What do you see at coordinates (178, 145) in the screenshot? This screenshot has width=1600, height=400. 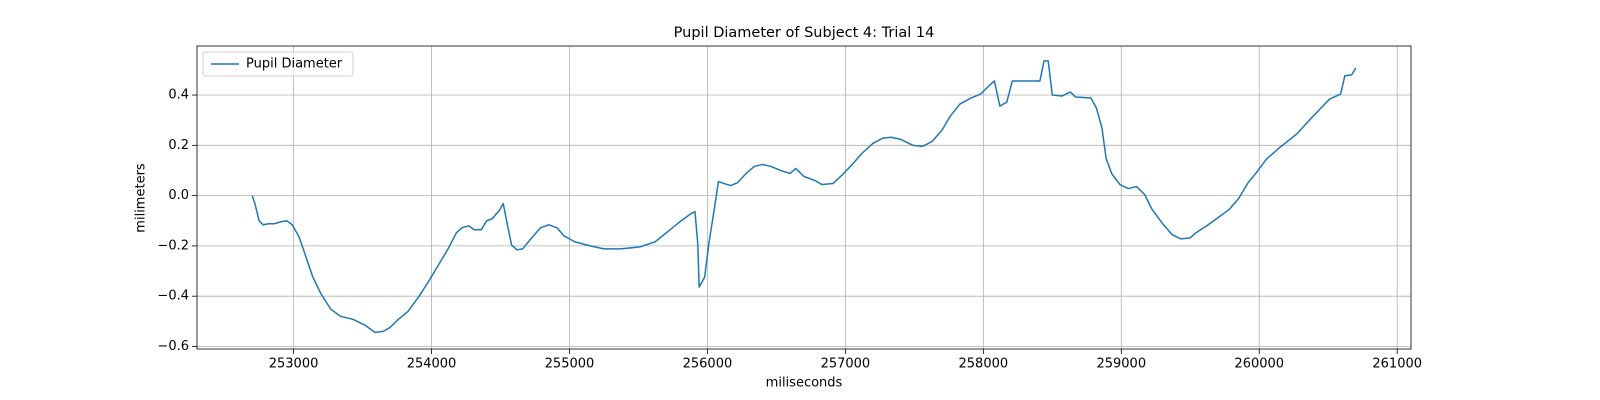 I see `y-tick-label: 0.2` at bounding box center [178, 145].